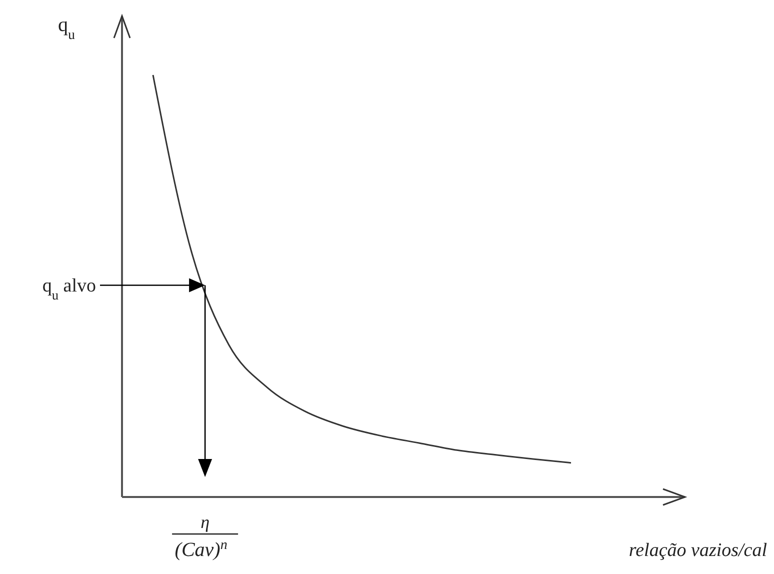  What do you see at coordinates (66, 28) in the screenshot?
I see `y-axis-title: q$_{u}$` at bounding box center [66, 28].